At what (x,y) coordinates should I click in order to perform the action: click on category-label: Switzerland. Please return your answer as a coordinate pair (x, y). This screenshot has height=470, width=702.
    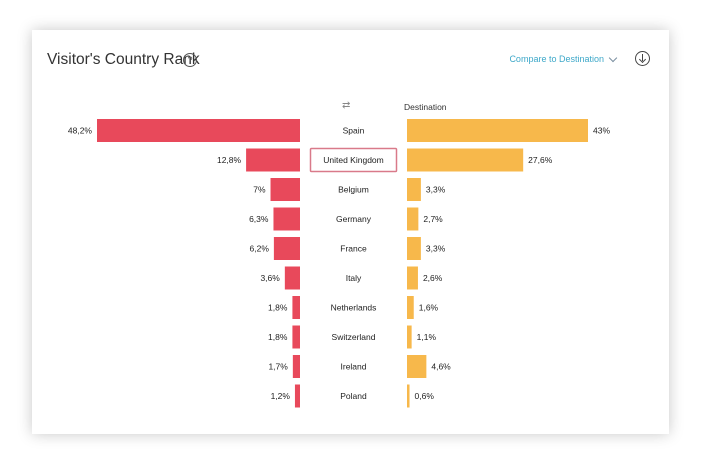
    Looking at the image, I should click on (354, 337).